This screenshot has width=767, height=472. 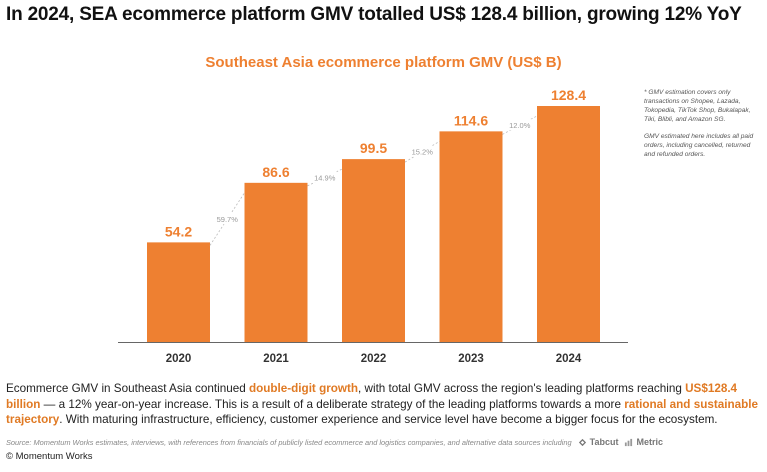 I want to click on x-tick-label-2023: 2023, so click(x=471, y=359).